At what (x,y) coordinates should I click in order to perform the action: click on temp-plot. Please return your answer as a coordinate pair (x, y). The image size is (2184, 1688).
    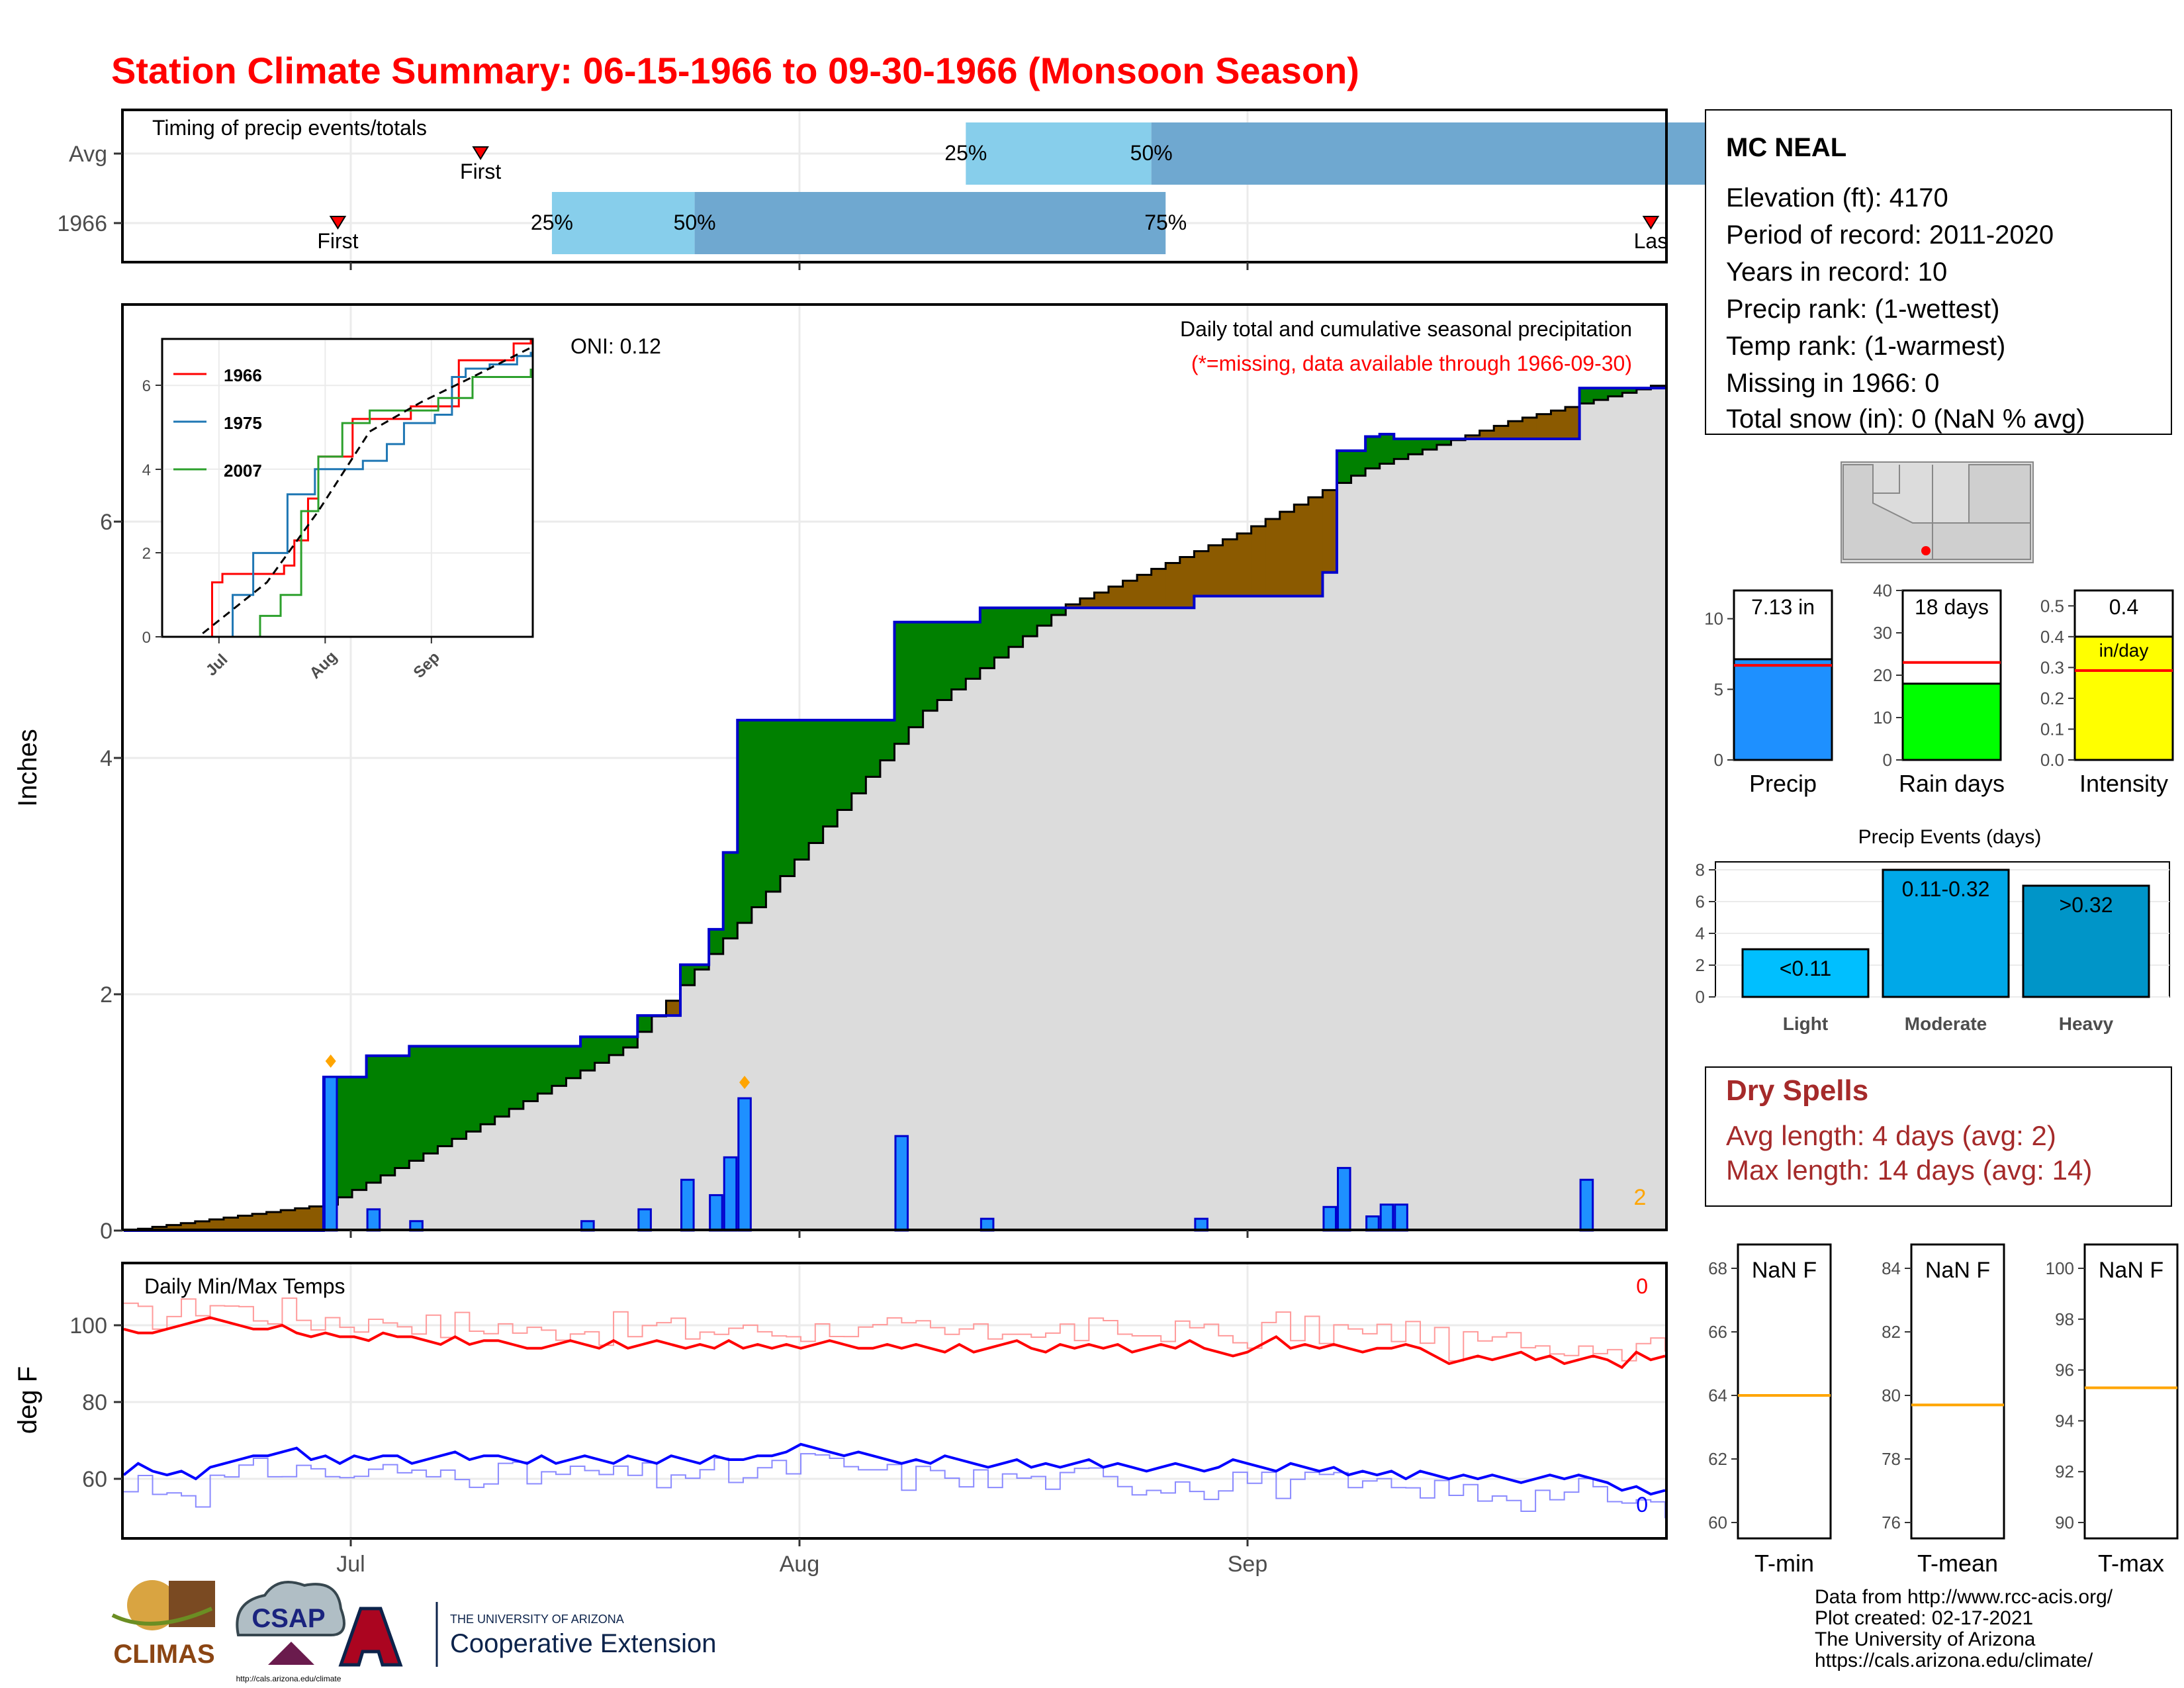
    Looking at the image, I should click on (894, 1408).